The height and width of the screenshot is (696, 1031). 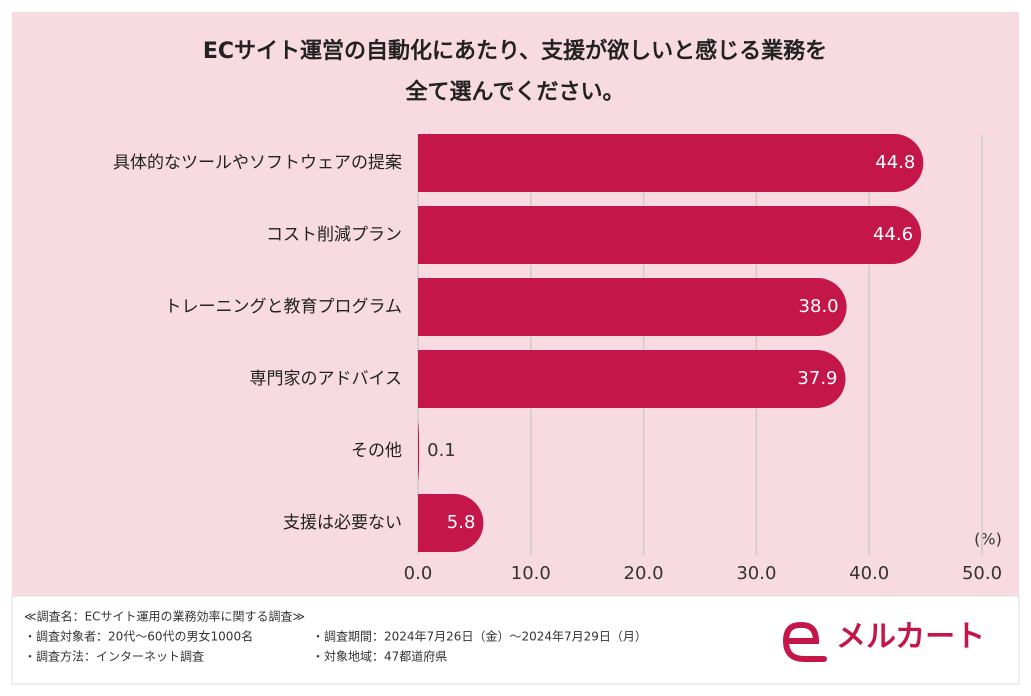 I want to click on logo-icon, so click(x=804, y=642).